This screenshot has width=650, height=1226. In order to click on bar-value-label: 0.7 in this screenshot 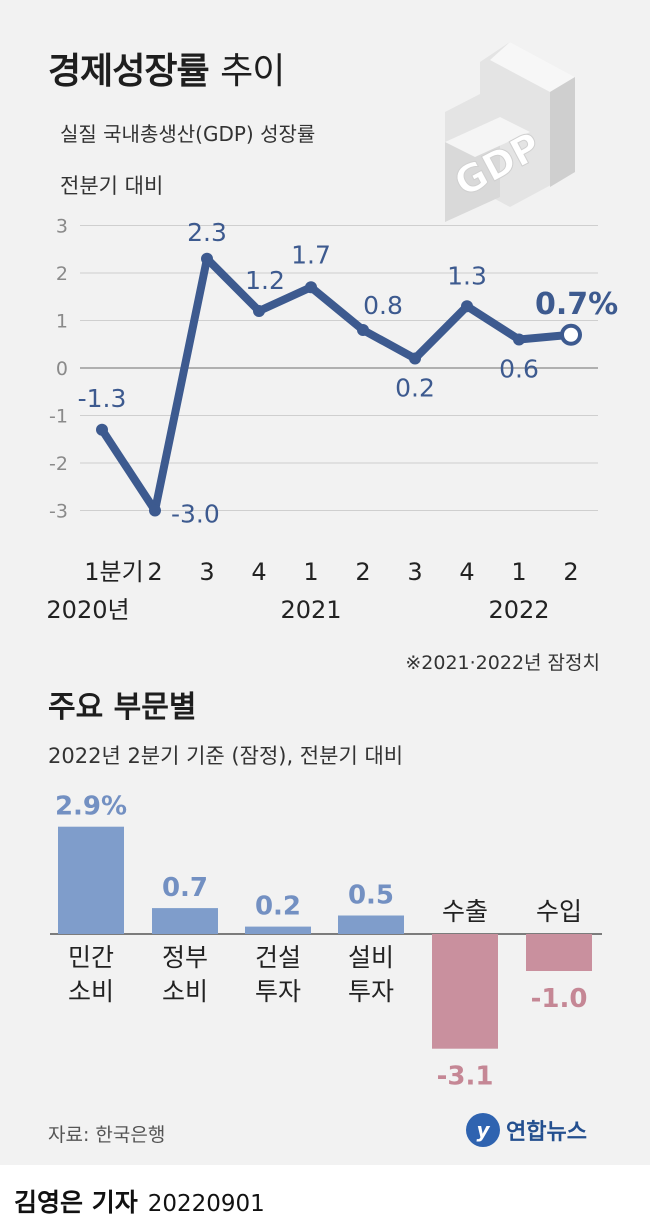, I will do `click(185, 888)`.